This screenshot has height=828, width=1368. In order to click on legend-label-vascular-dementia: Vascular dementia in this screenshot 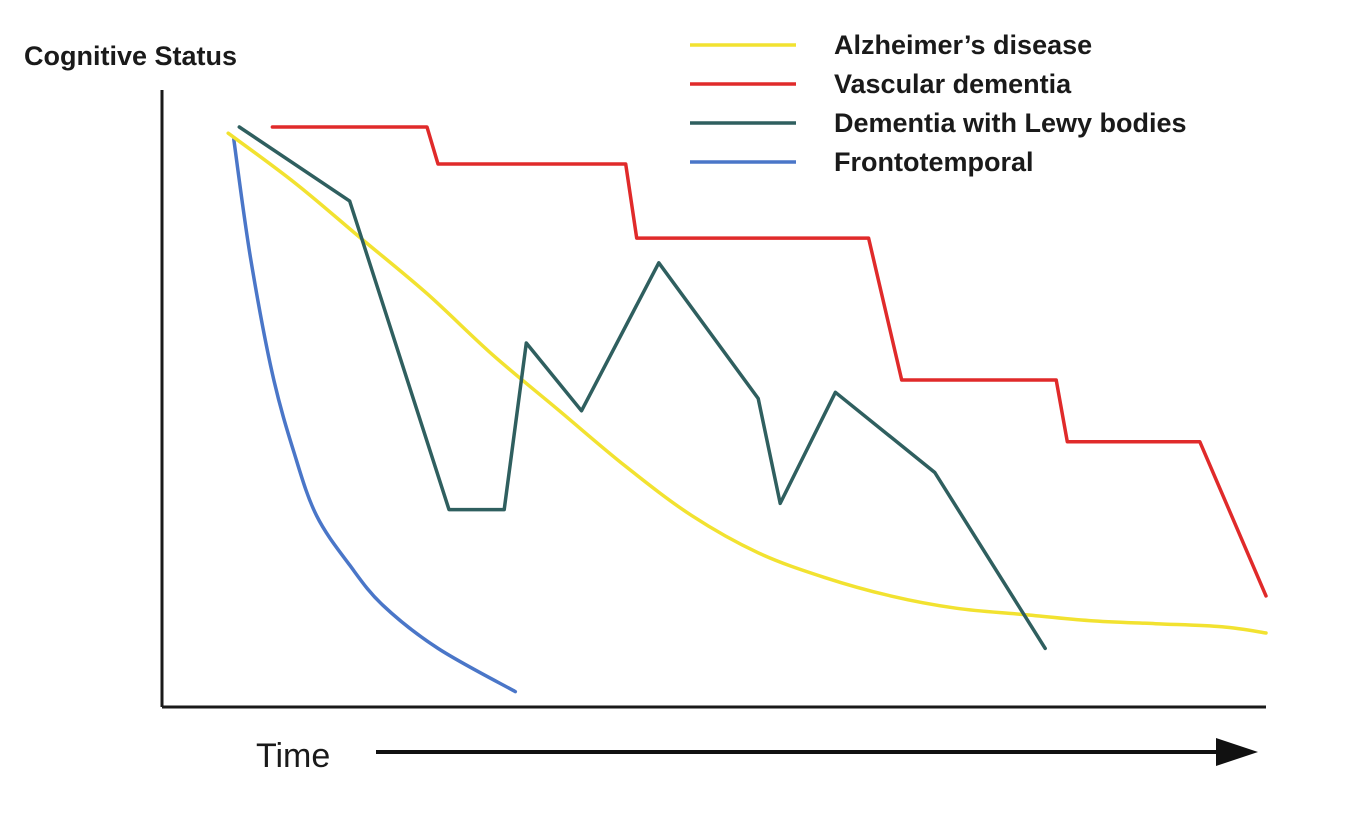, I will do `click(953, 84)`.